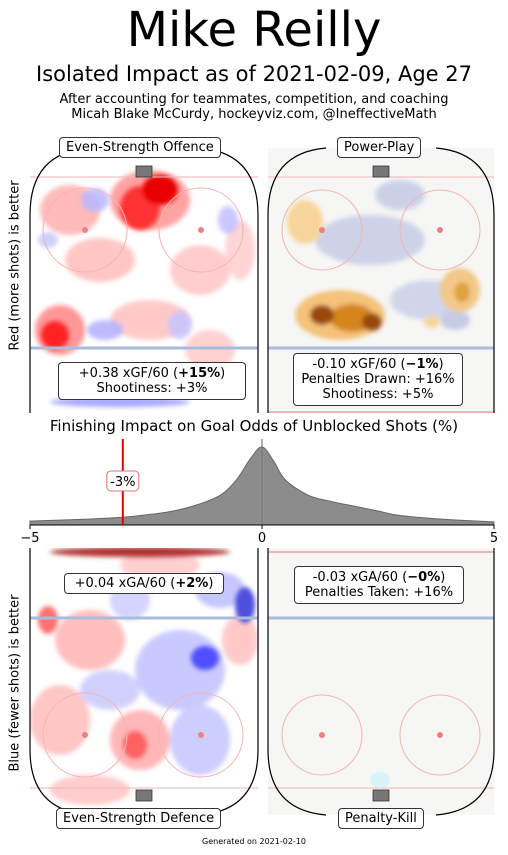 This screenshot has height=855, width=508. What do you see at coordinates (262, 538) in the screenshot?
I see `x-tick-label: 0` at bounding box center [262, 538].